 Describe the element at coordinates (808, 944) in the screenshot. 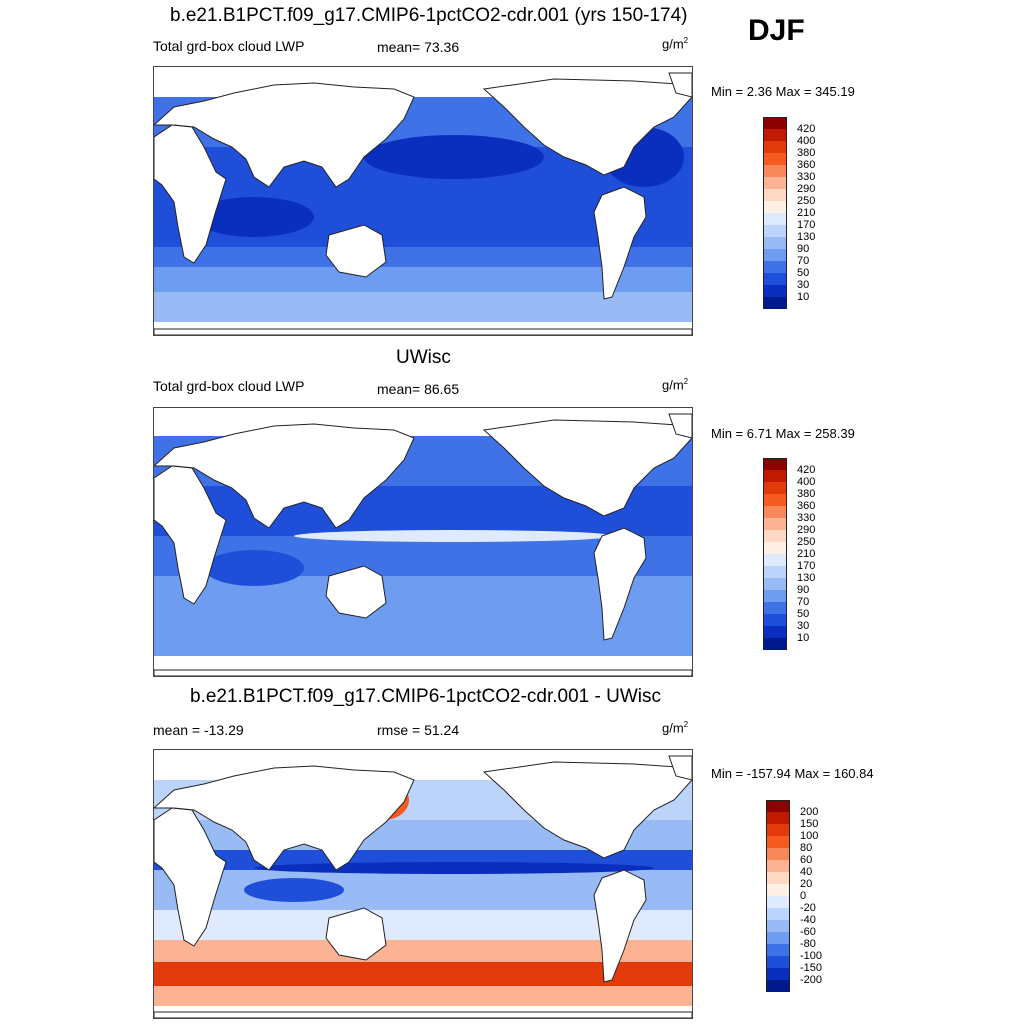

I see `colorbar-tick-label: -80` at that location.